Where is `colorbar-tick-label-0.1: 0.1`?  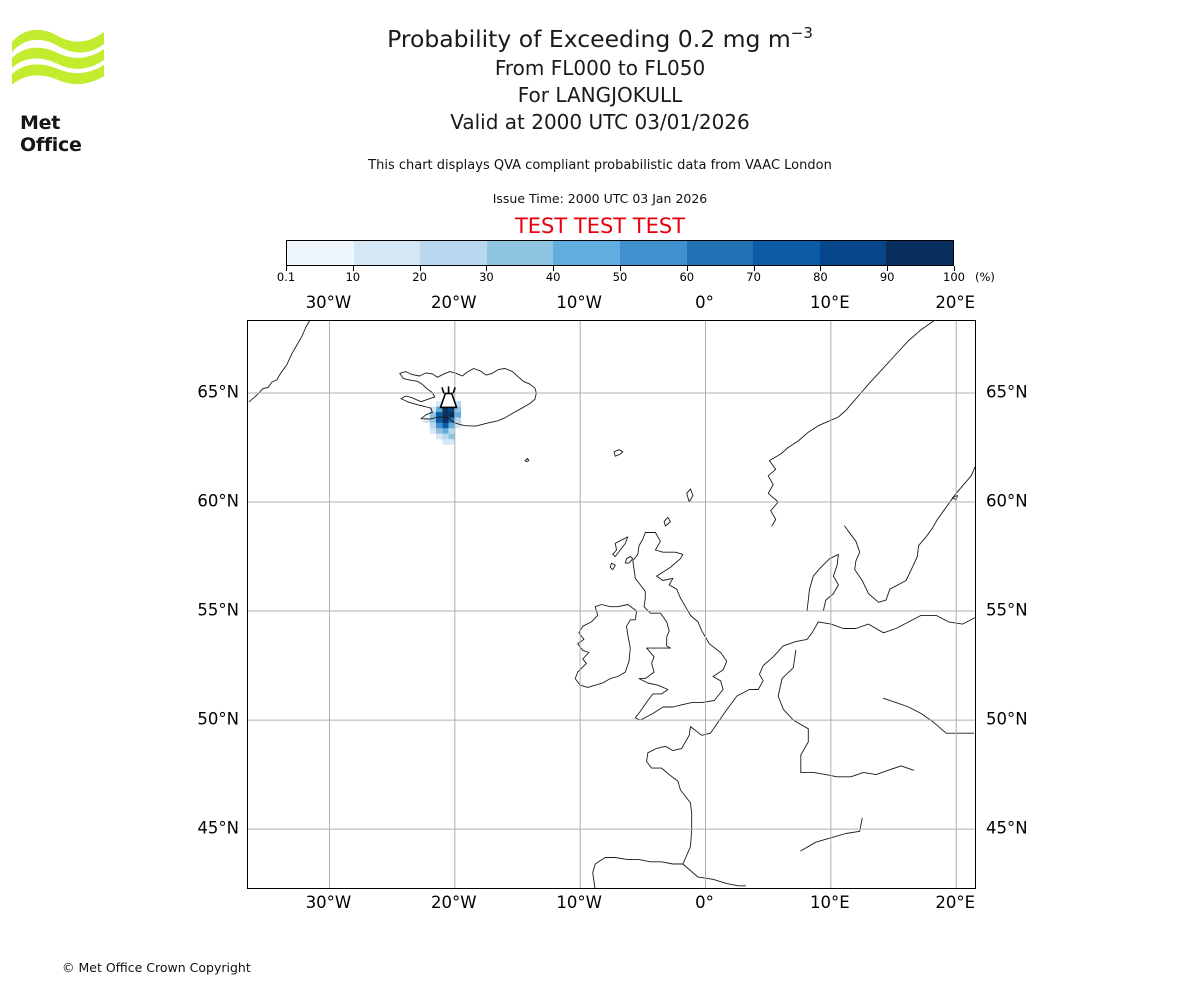 colorbar-tick-label-0.1: 0.1 is located at coordinates (286, 277).